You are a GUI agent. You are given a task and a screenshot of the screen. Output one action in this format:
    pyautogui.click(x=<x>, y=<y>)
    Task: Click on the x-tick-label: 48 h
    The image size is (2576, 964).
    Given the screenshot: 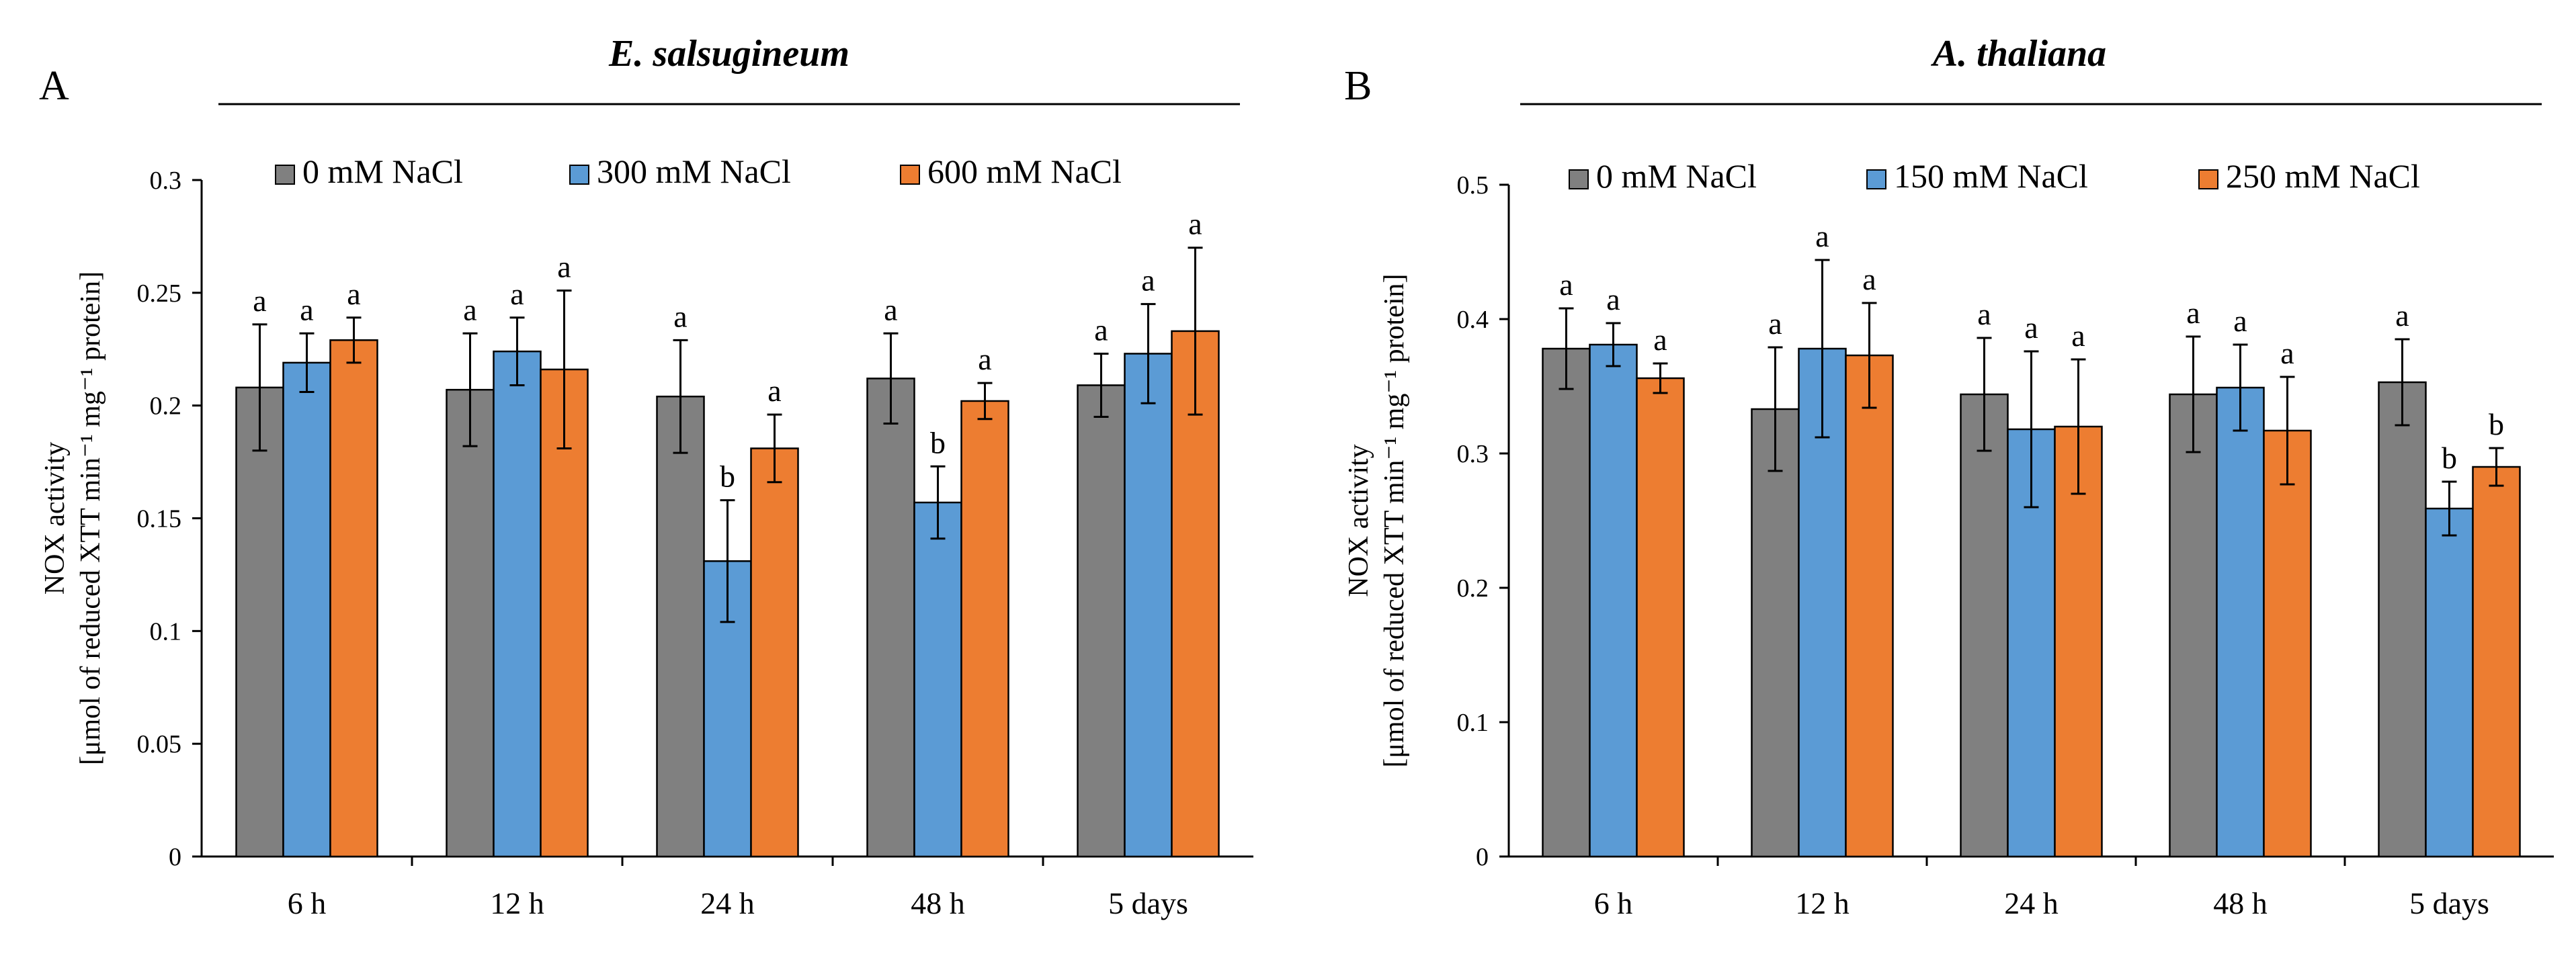 What is the action you would take?
    pyautogui.click(x=938, y=903)
    